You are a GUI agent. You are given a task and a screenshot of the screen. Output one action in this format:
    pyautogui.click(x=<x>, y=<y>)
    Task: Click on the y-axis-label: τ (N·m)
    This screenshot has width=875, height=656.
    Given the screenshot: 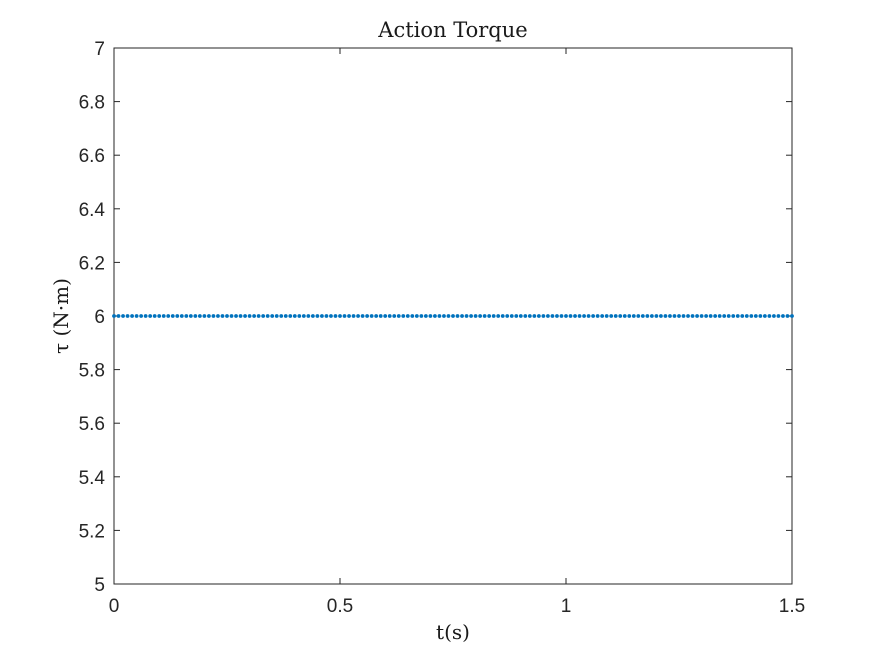 What is the action you would take?
    pyautogui.click(x=61, y=316)
    